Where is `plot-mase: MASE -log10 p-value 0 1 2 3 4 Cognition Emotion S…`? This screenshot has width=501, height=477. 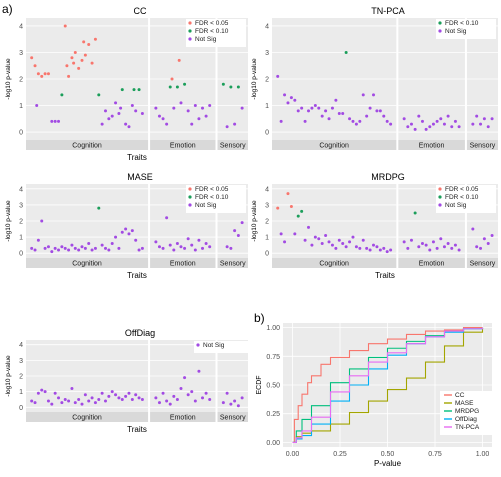
plot-mase: MASE -log10 p-value 0 1 2 3 4 Cognition Emotion S… is located at coordinates (126, 226).